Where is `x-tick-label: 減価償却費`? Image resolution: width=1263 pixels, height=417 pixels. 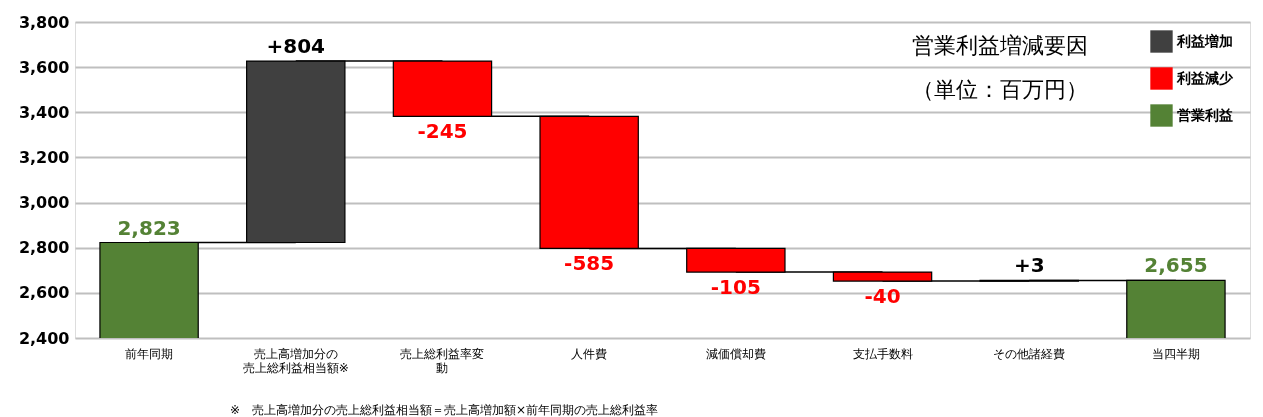
x-tick-label: 減価償却費 is located at coordinates (735, 353).